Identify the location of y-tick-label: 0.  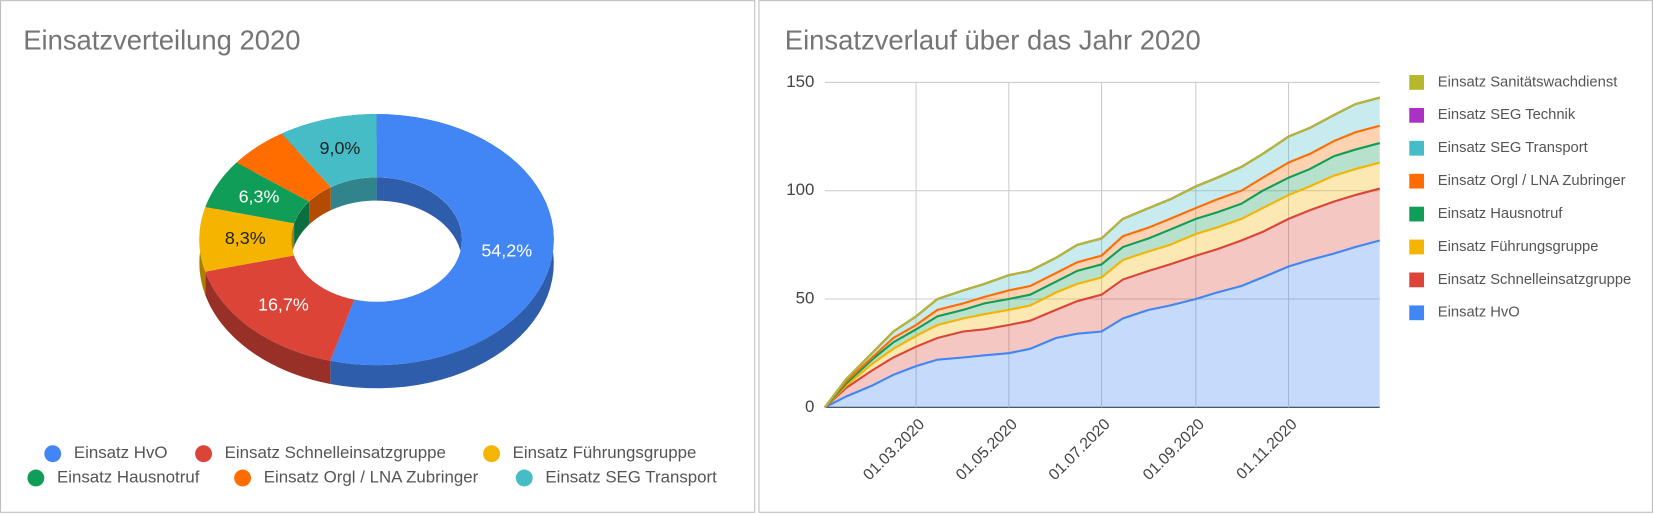
(809, 406).